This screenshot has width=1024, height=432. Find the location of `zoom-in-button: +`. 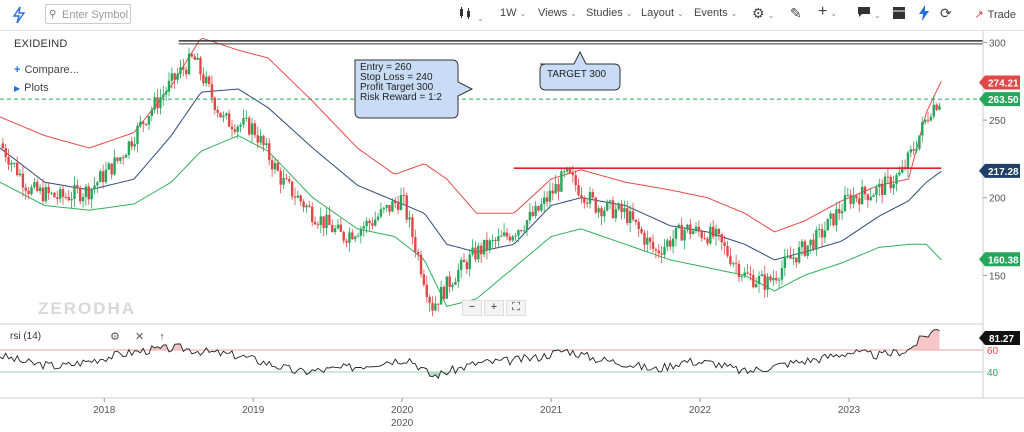

zoom-in-button: + is located at coordinates (494, 308).